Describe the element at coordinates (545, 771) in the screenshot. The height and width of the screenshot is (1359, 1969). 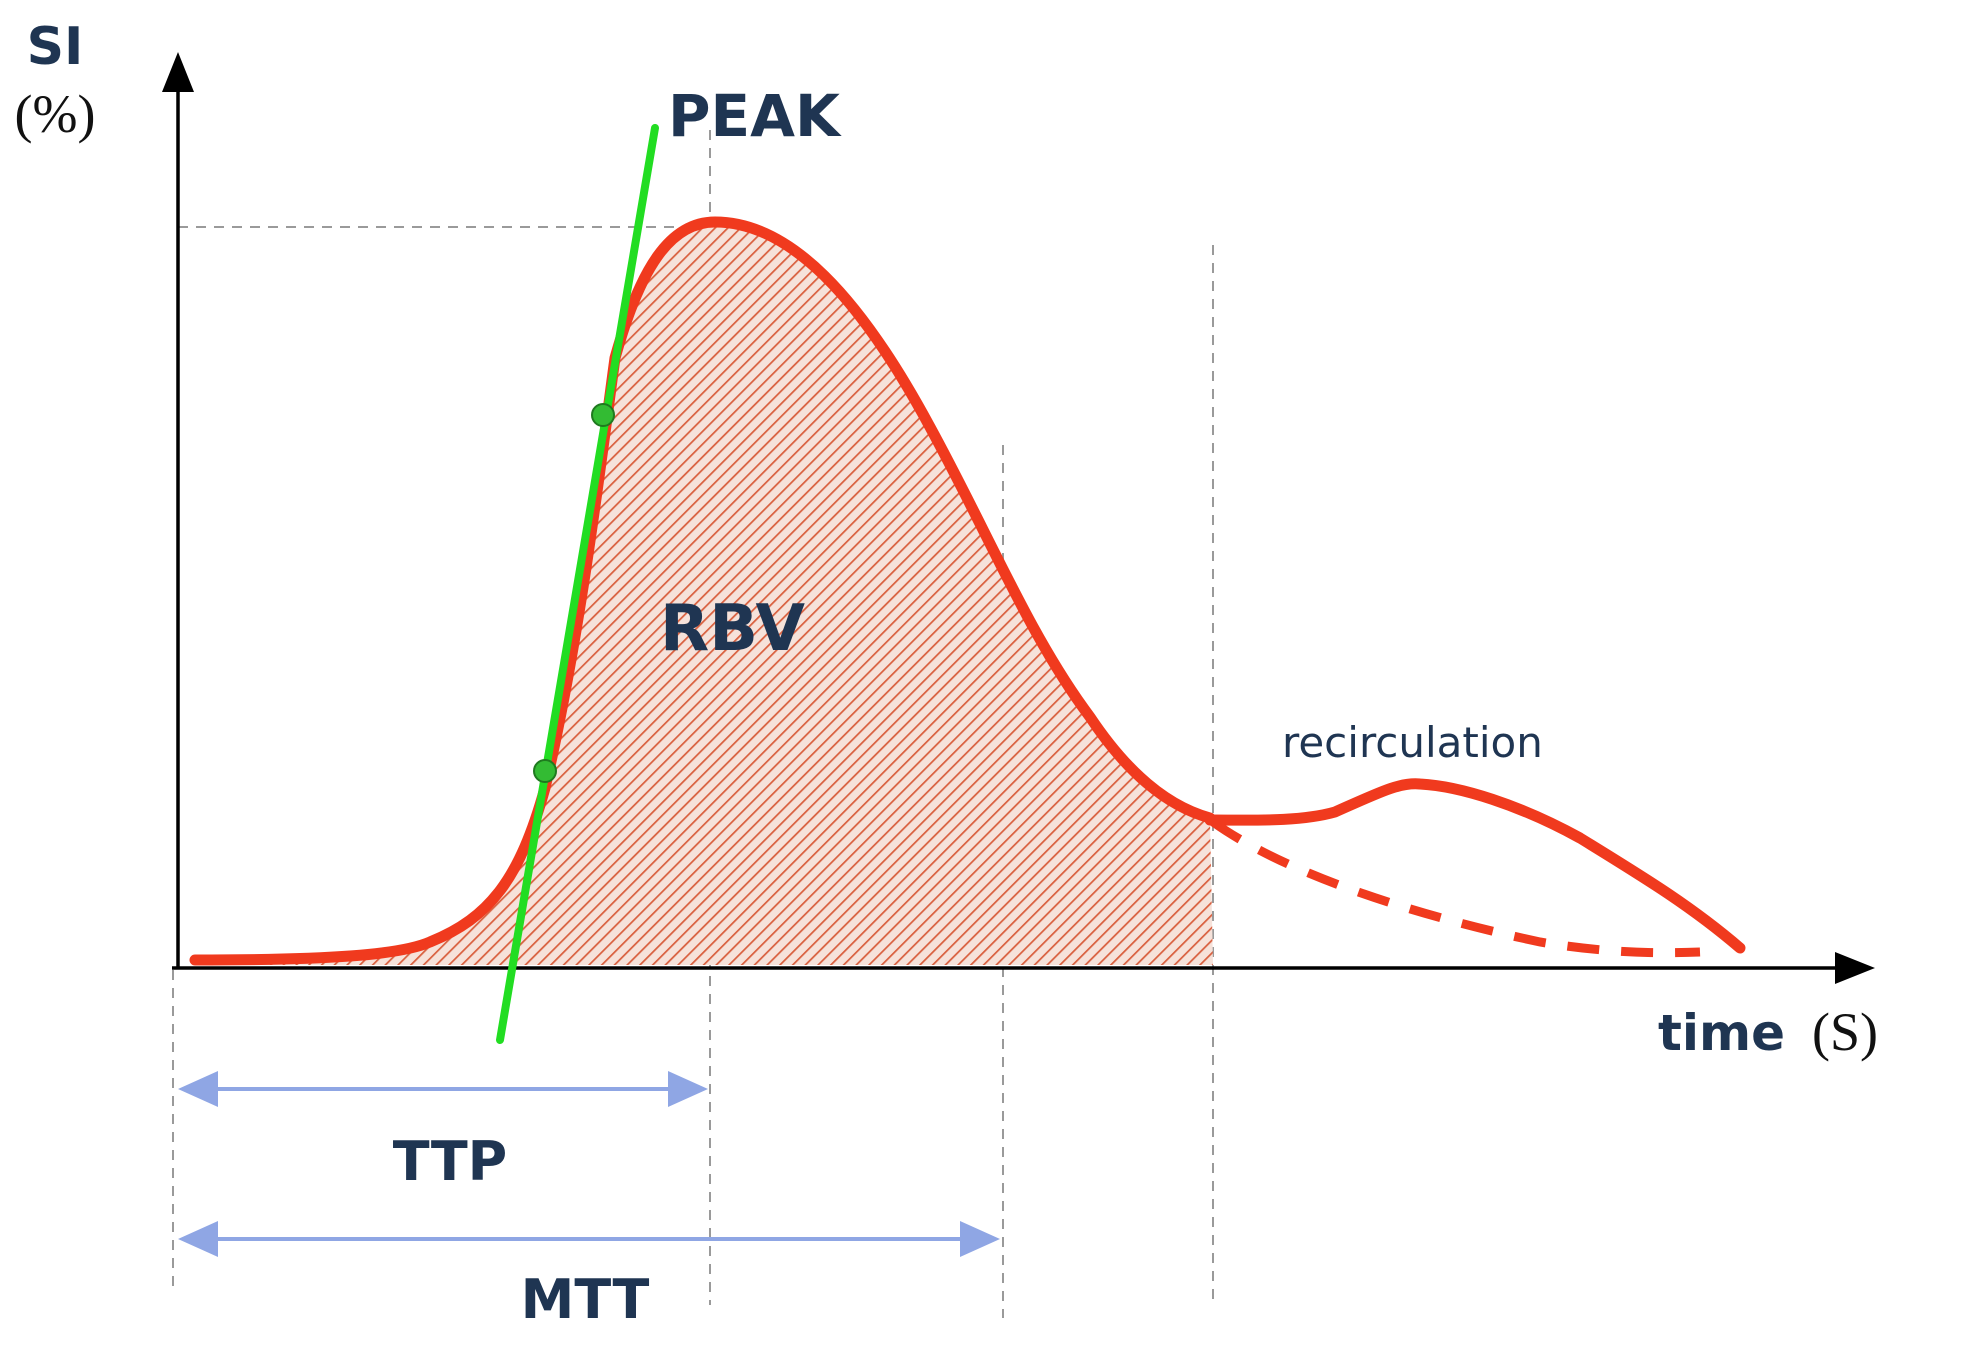
I see `slope-point-lower` at that location.